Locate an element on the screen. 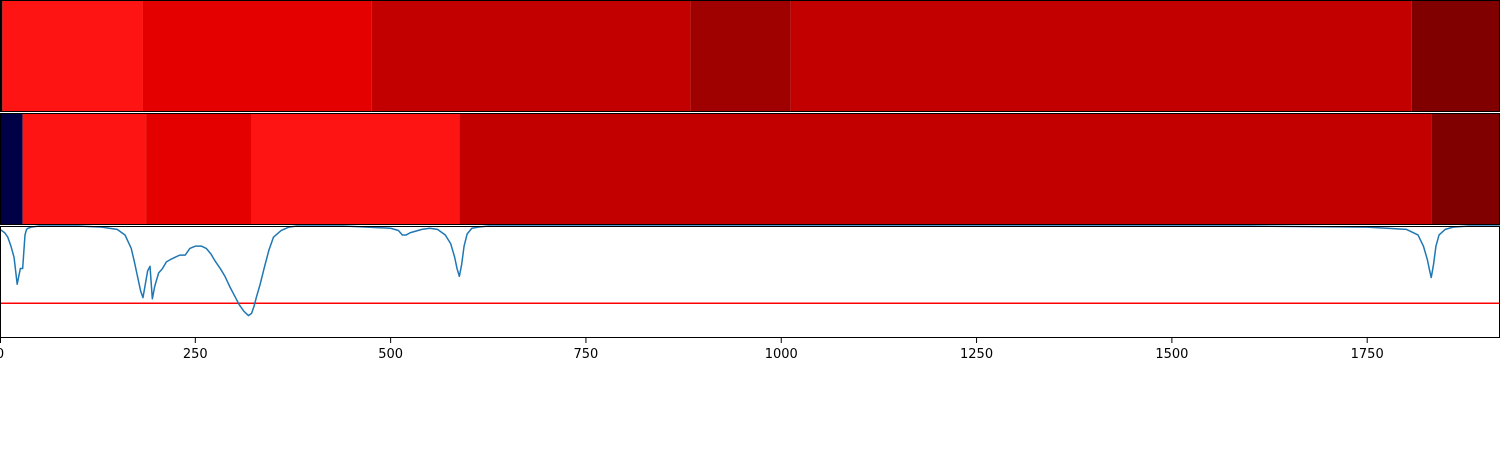 This screenshot has height=450, width=1500. x-tick-label-500: 500 is located at coordinates (390, 354).